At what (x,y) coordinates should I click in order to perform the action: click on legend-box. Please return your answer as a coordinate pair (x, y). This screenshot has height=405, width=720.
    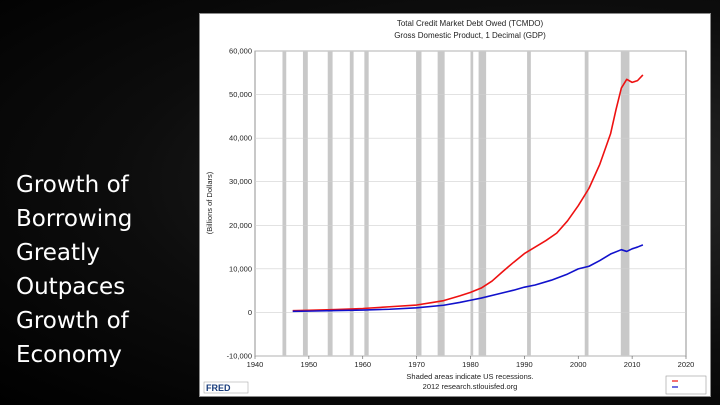
    Looking at the image, I should click on (686, 385).